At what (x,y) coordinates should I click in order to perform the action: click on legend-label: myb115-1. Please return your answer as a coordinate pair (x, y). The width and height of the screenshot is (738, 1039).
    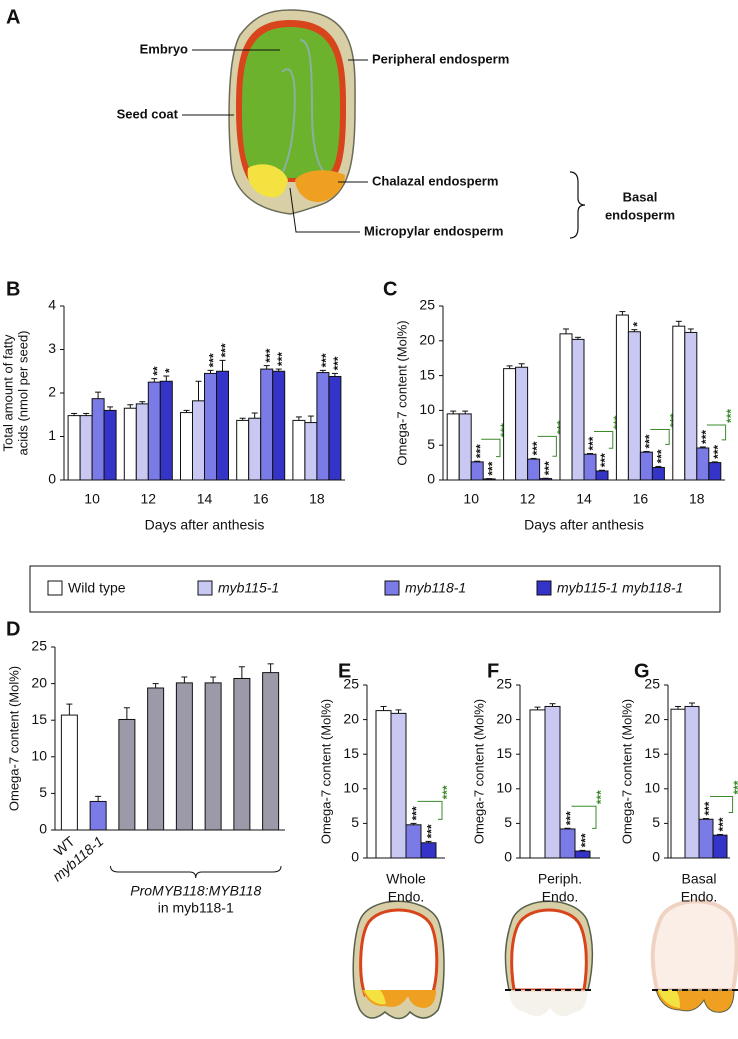
    Looking at the image, I should click on (248, 588).